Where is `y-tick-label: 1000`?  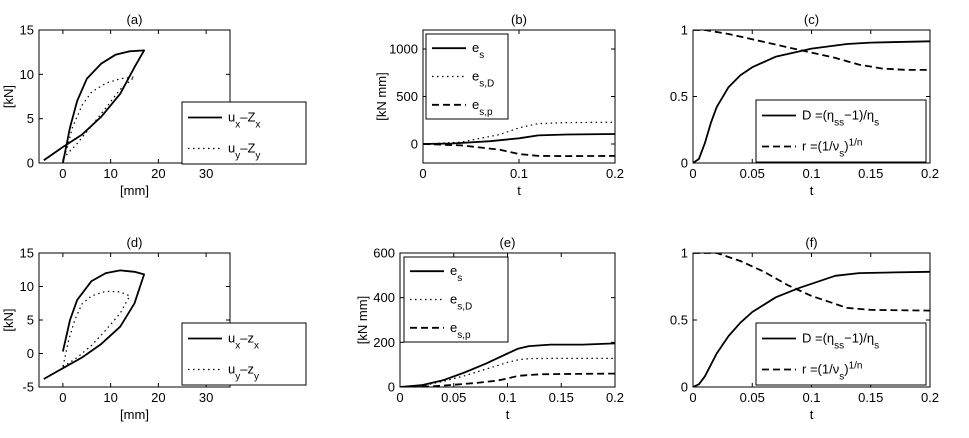 y-tick-label: 1000 is located at coordinates (403, 49).